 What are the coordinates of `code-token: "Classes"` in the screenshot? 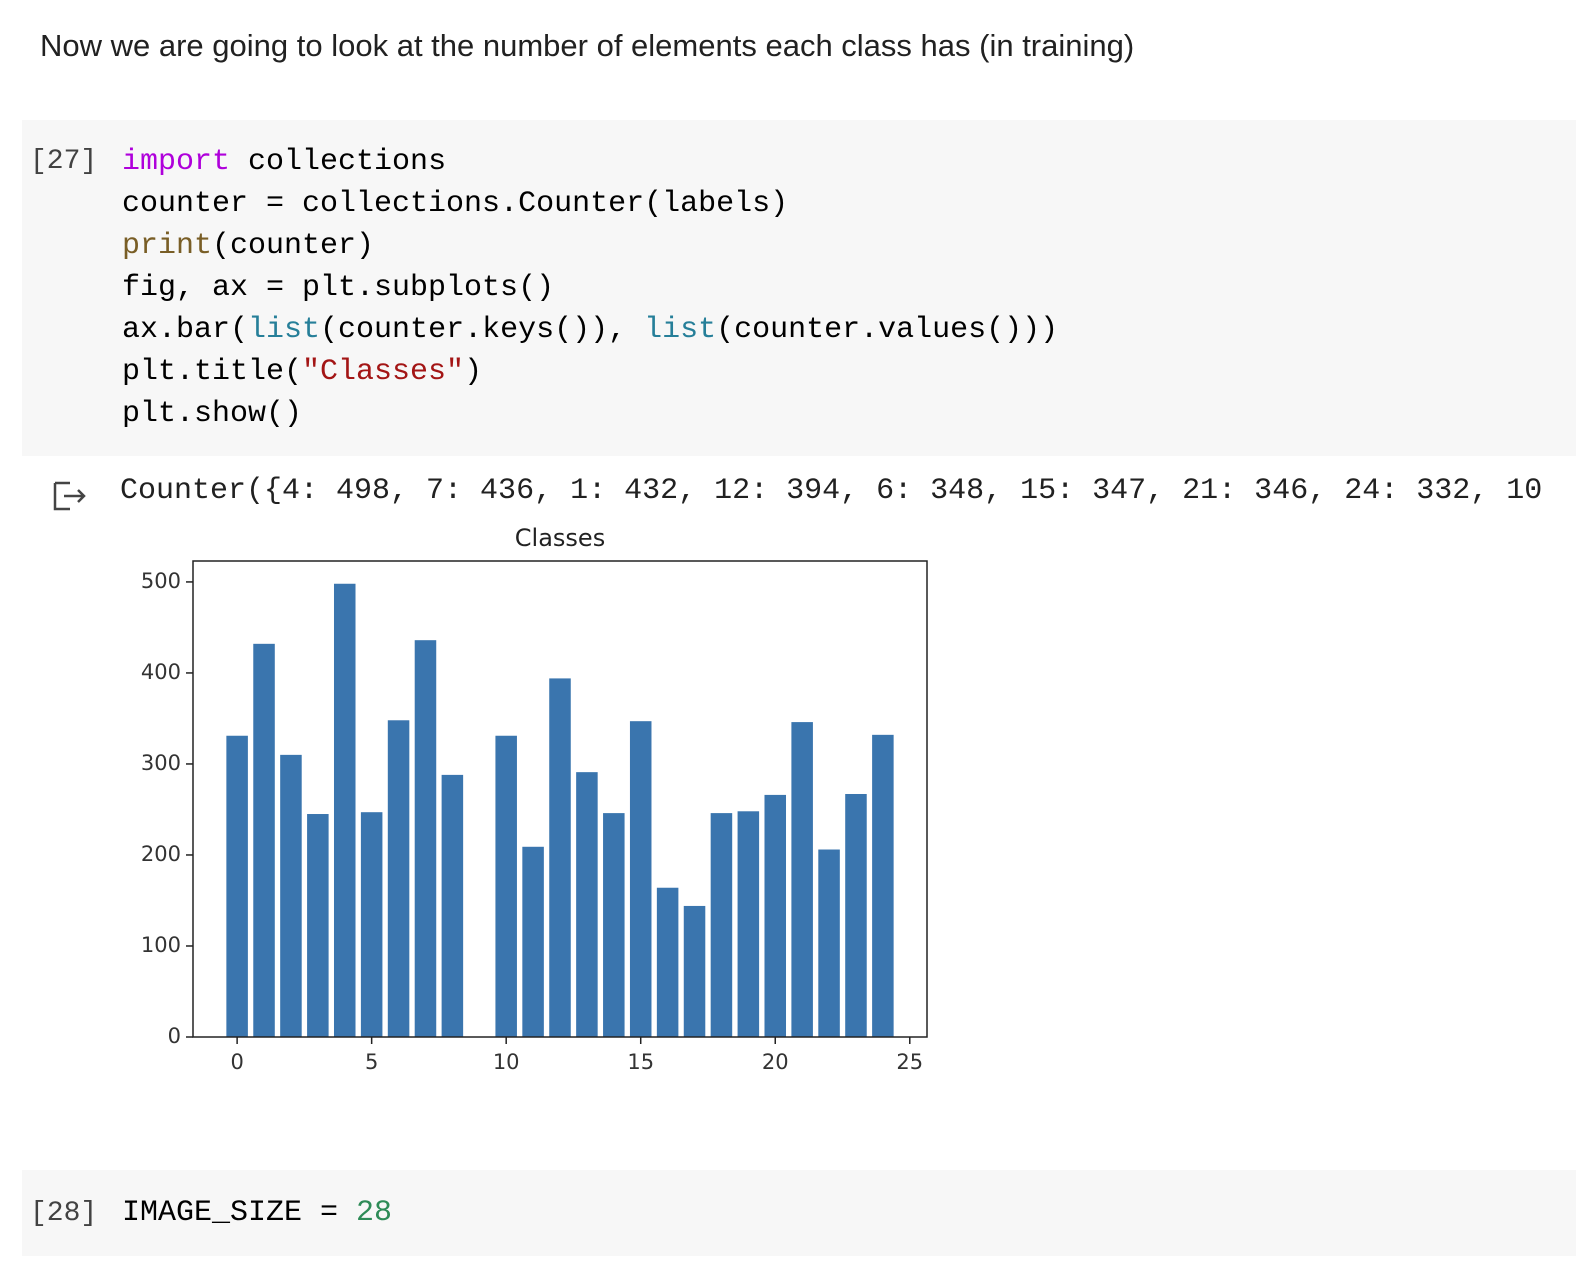 It's located at (383, 372).